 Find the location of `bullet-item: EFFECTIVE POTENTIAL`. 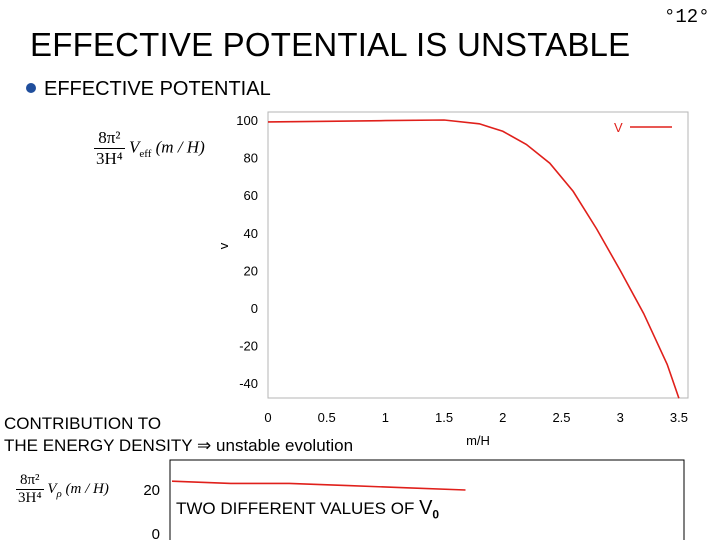

bullet-item: EFFECTIVE POTENTIAL is located at coordinates (148, 89).